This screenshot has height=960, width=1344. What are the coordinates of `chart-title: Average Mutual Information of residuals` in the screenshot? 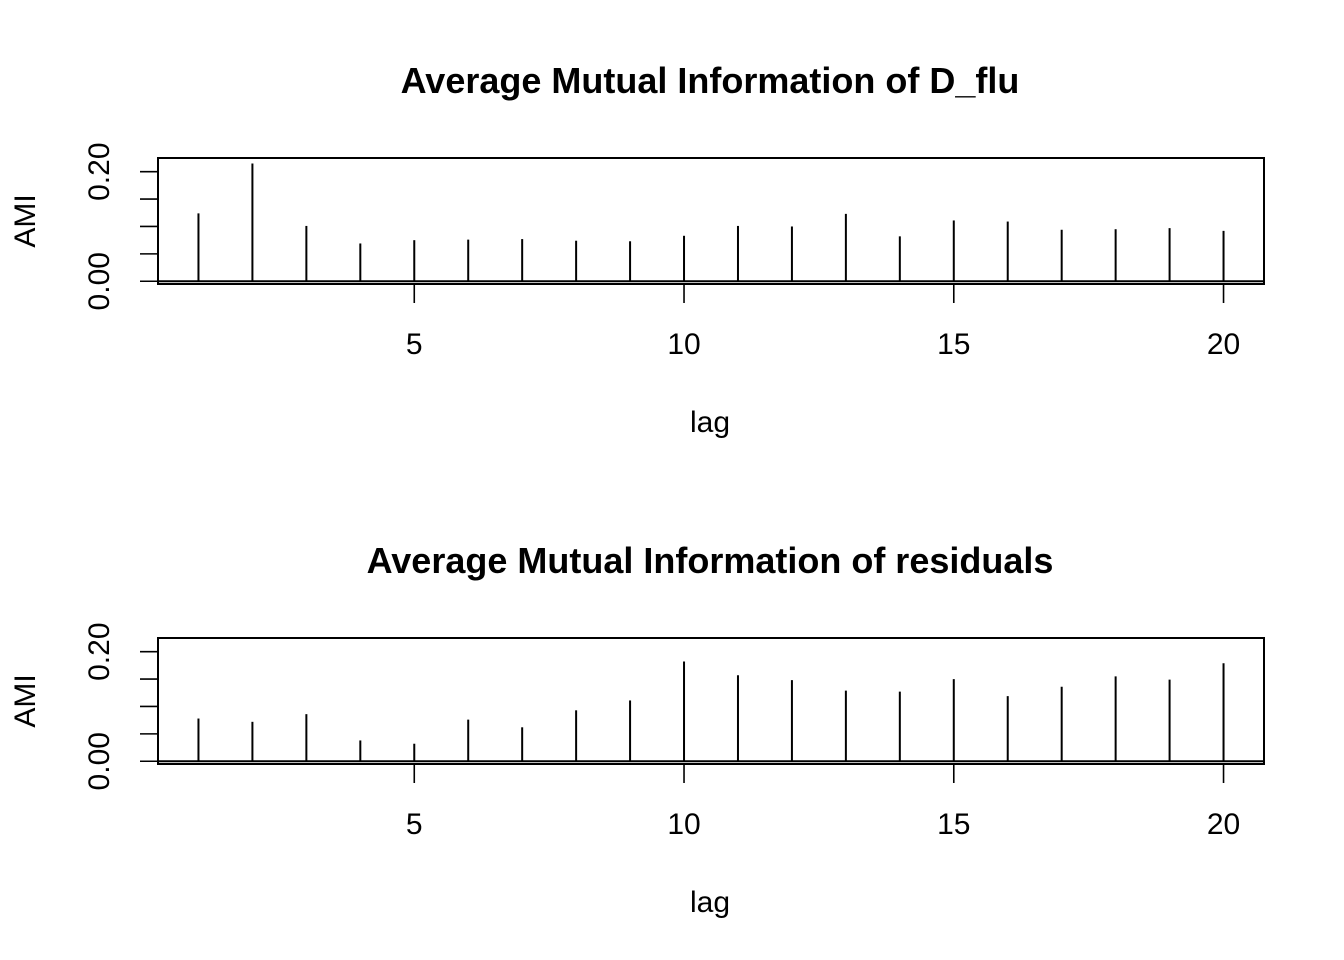 It's located at (710, 560).